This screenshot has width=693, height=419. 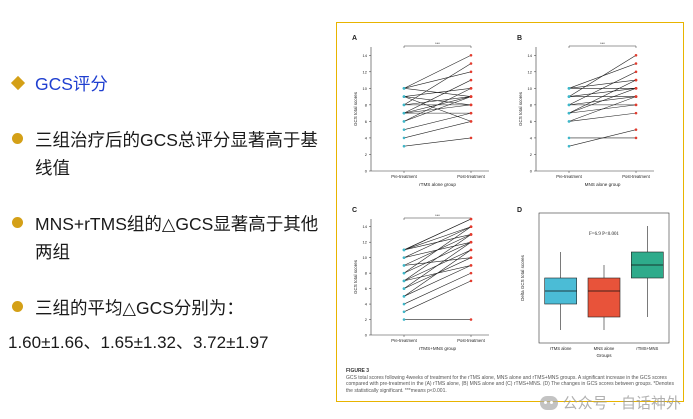 What do you see at coordinates (167, 238) in the screenshot?
I see `bullet-item-2: MNS+rTMS组的△GCS显著高于其他两组` at bounding box center [167, 238].